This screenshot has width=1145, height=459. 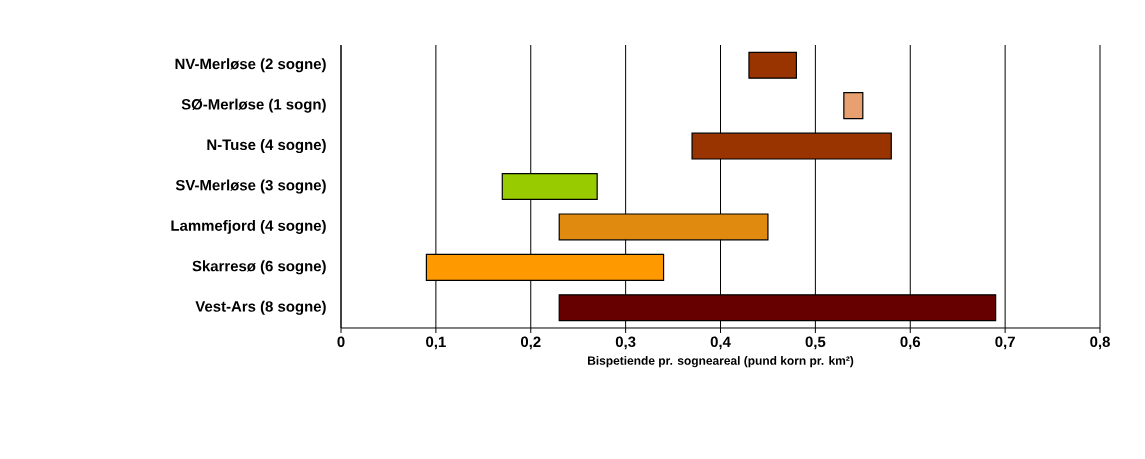 What do you see at coordinates (341, 342) in the screenshot?
I see `x-tick-label: 0` at bounding box center [341, 342].